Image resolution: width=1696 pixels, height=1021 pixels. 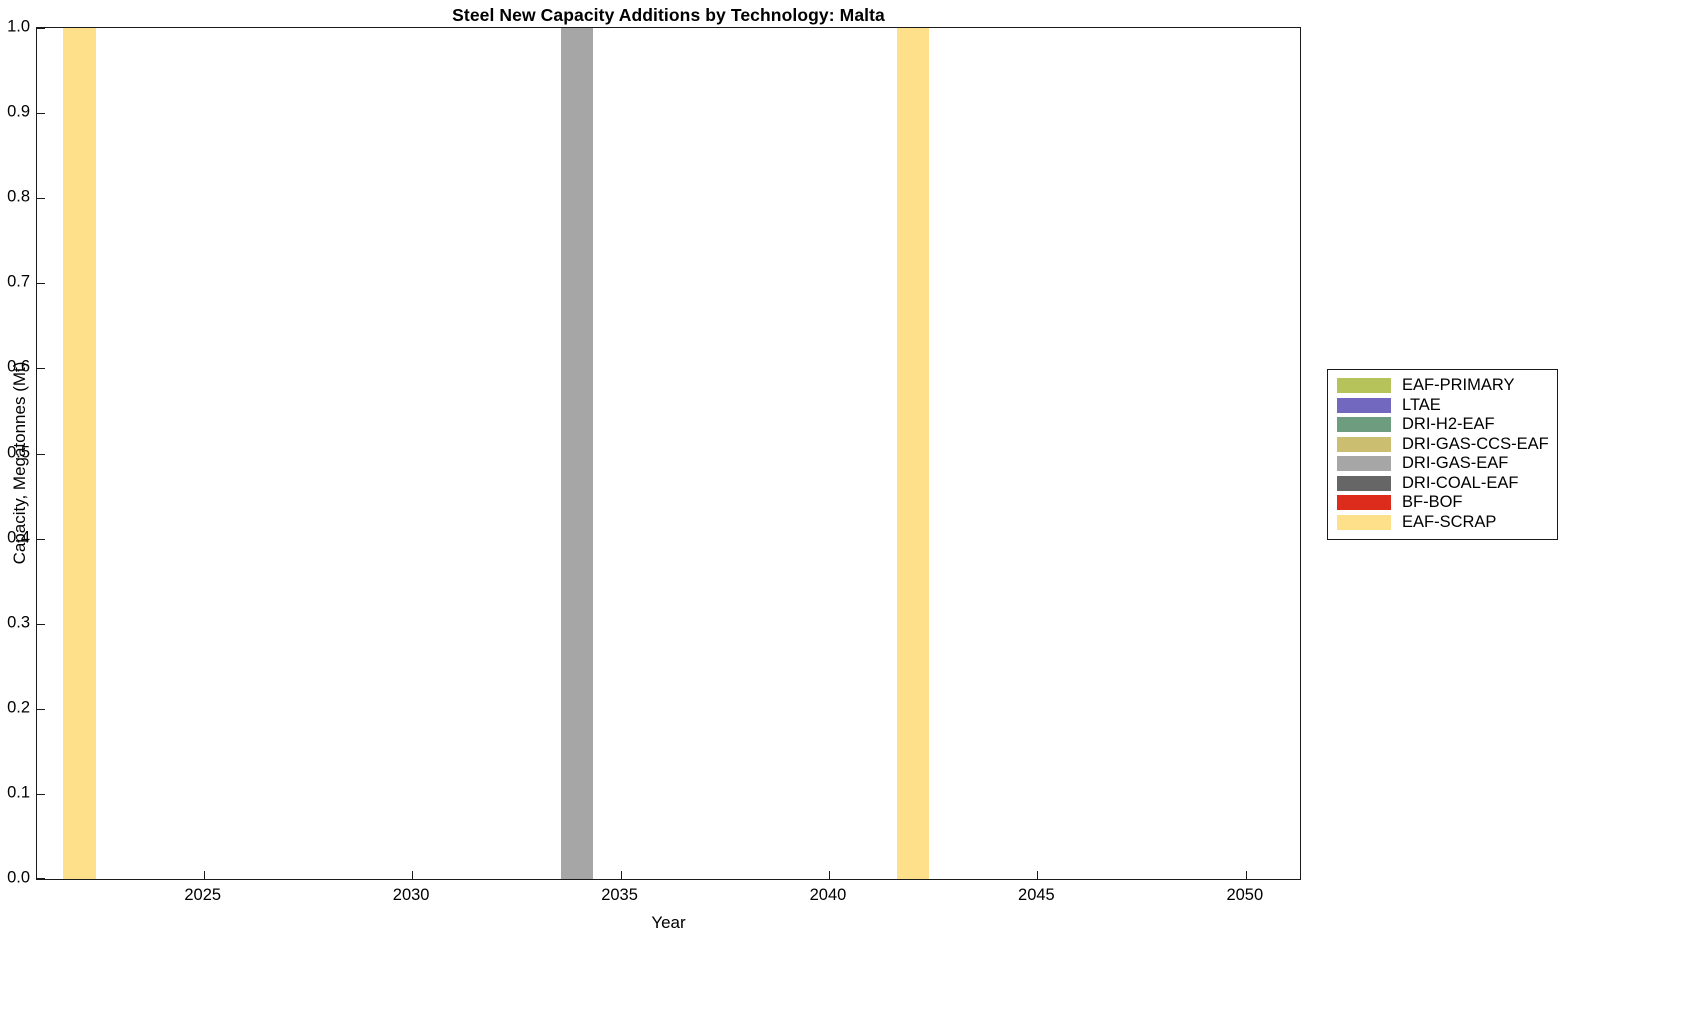 I want to click on x-tick-label: 2040, so click(x=828, y=895).